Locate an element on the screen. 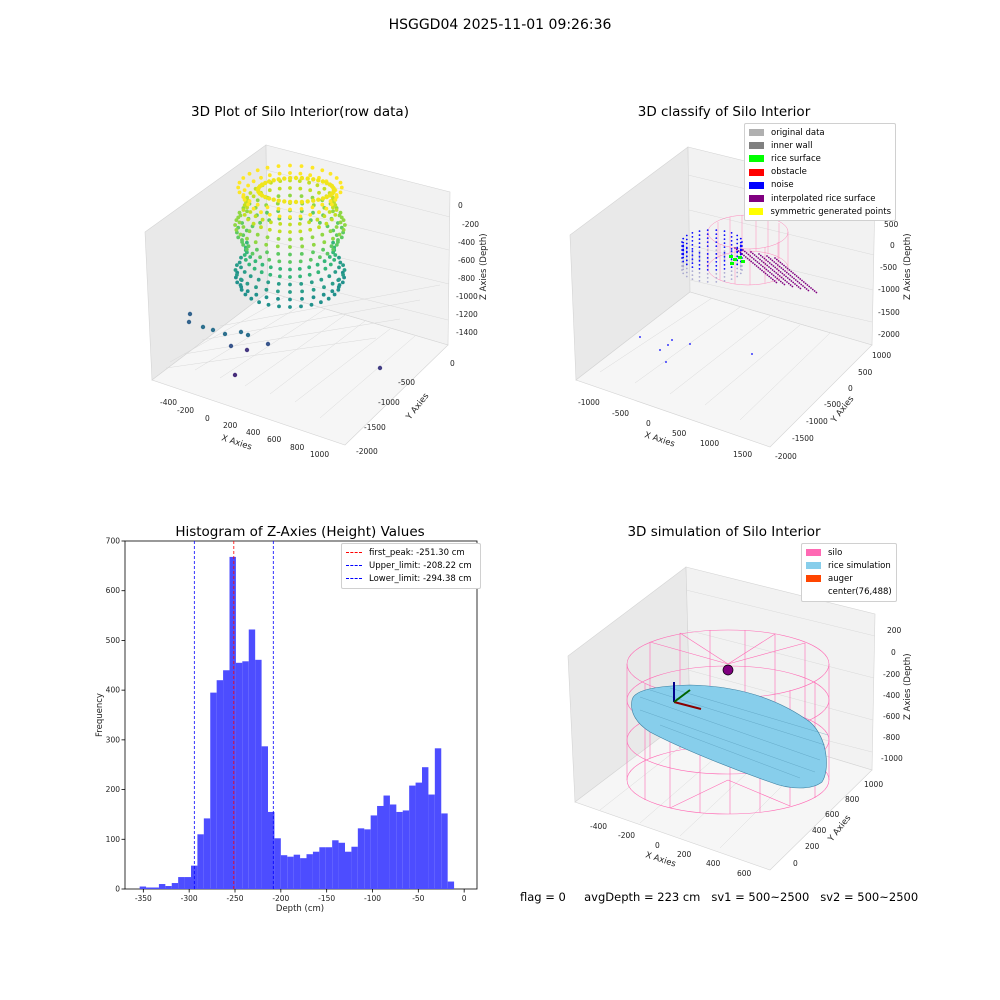  legend-label: Upper_limit: -208.22 cm is located at coordinates (420, 565).